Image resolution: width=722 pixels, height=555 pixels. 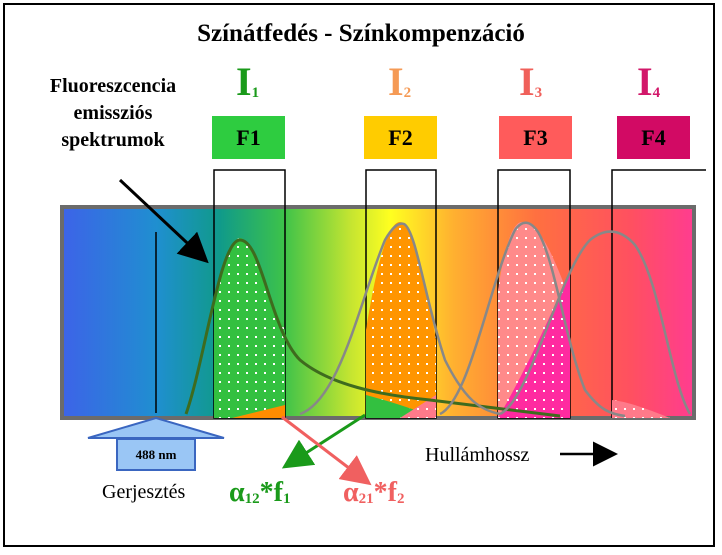 I want to click on f1-spill-into-f2, so click(x=390, y=406).